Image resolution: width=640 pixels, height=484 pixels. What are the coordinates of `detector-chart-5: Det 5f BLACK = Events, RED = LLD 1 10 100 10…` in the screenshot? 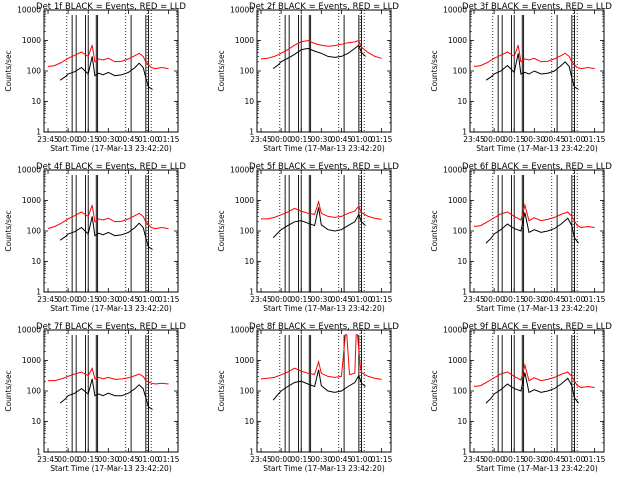 It's located at (308, 237).